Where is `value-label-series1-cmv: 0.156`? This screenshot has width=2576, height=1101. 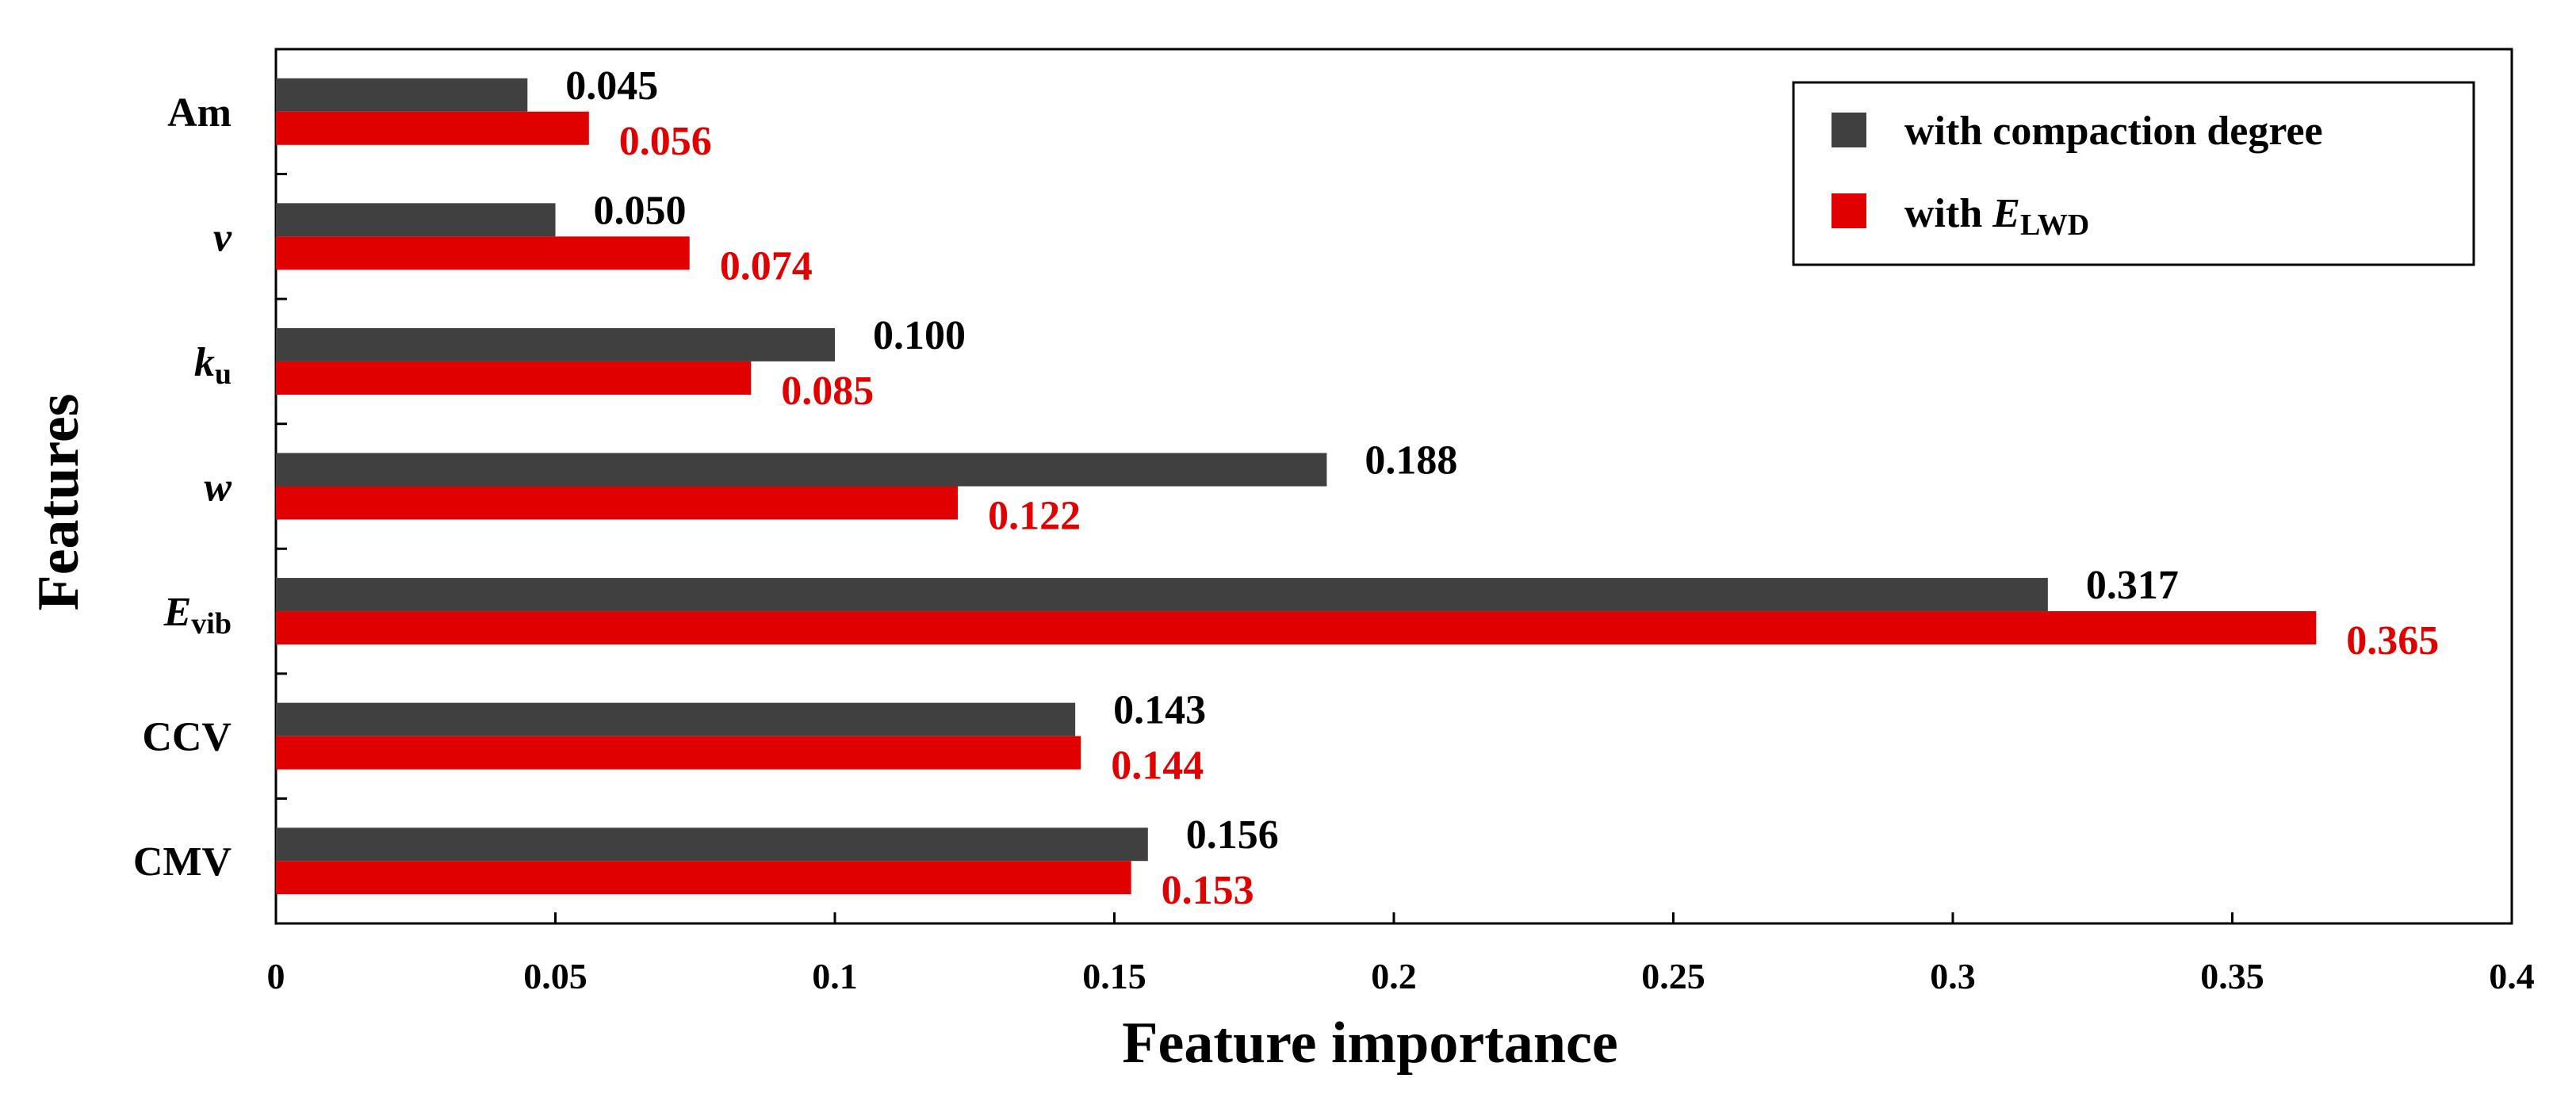 value-label-series1-cmv: 0.156 is located at coordinates (1232, 835).